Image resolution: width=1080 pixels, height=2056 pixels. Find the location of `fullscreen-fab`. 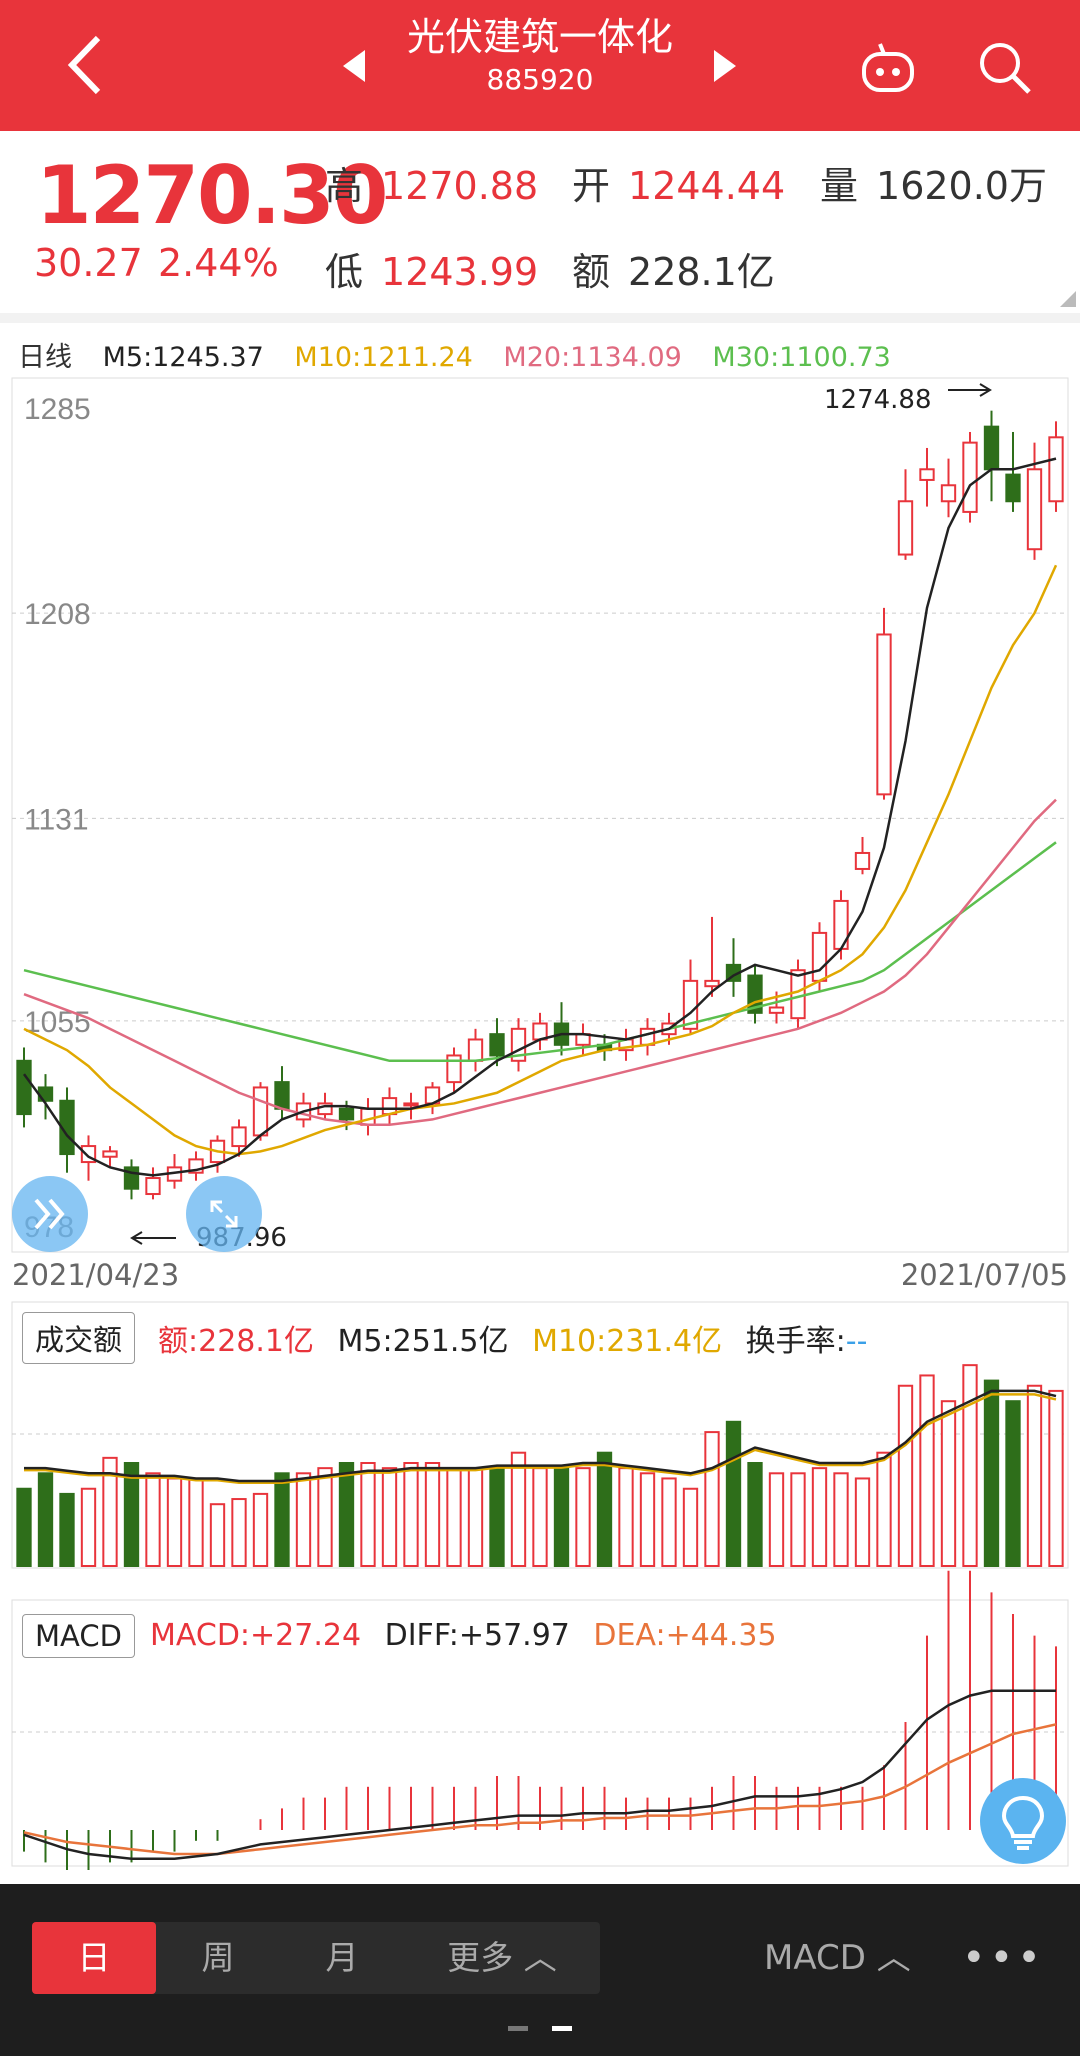

fullscreen-fab is located at coordinates (224, 1214).